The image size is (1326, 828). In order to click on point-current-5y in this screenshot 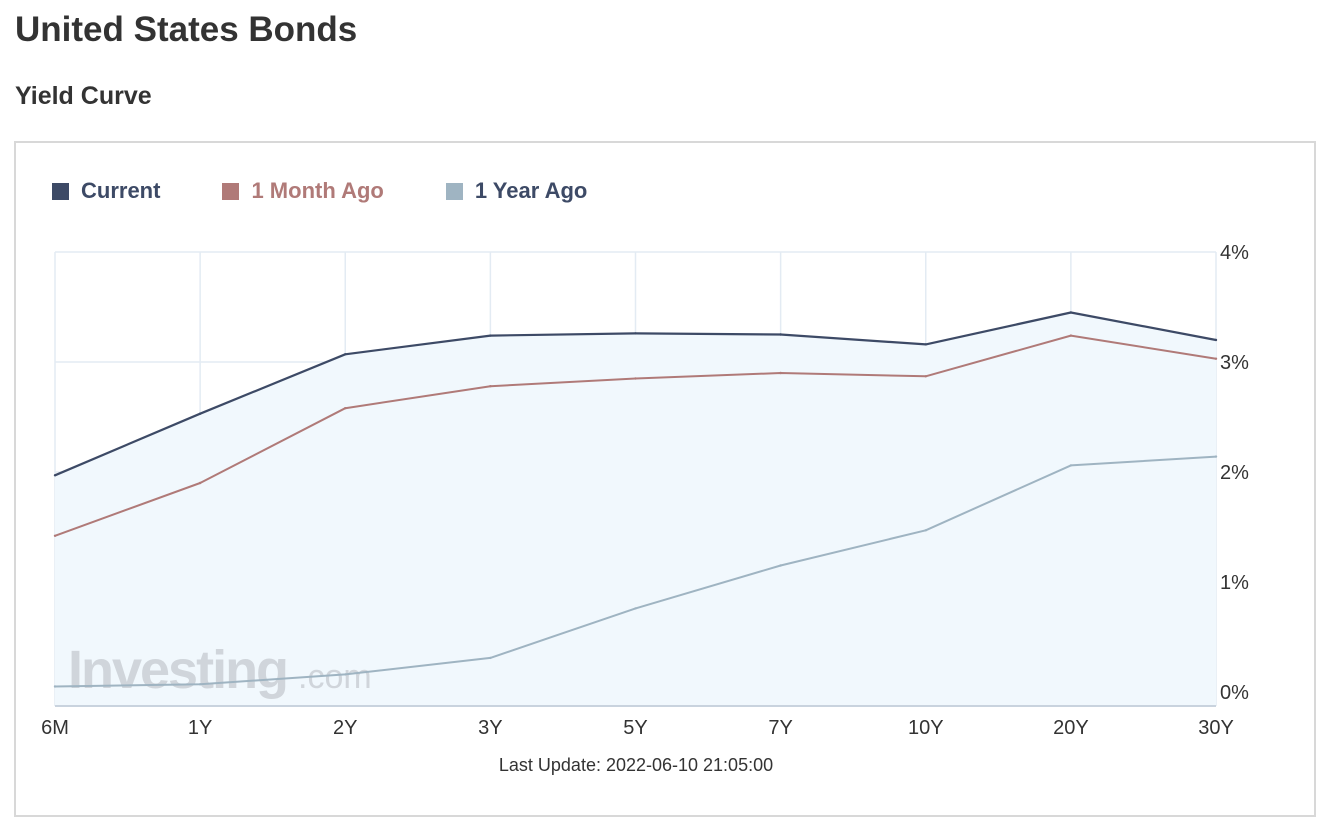, I will do `click(635, 333)`.